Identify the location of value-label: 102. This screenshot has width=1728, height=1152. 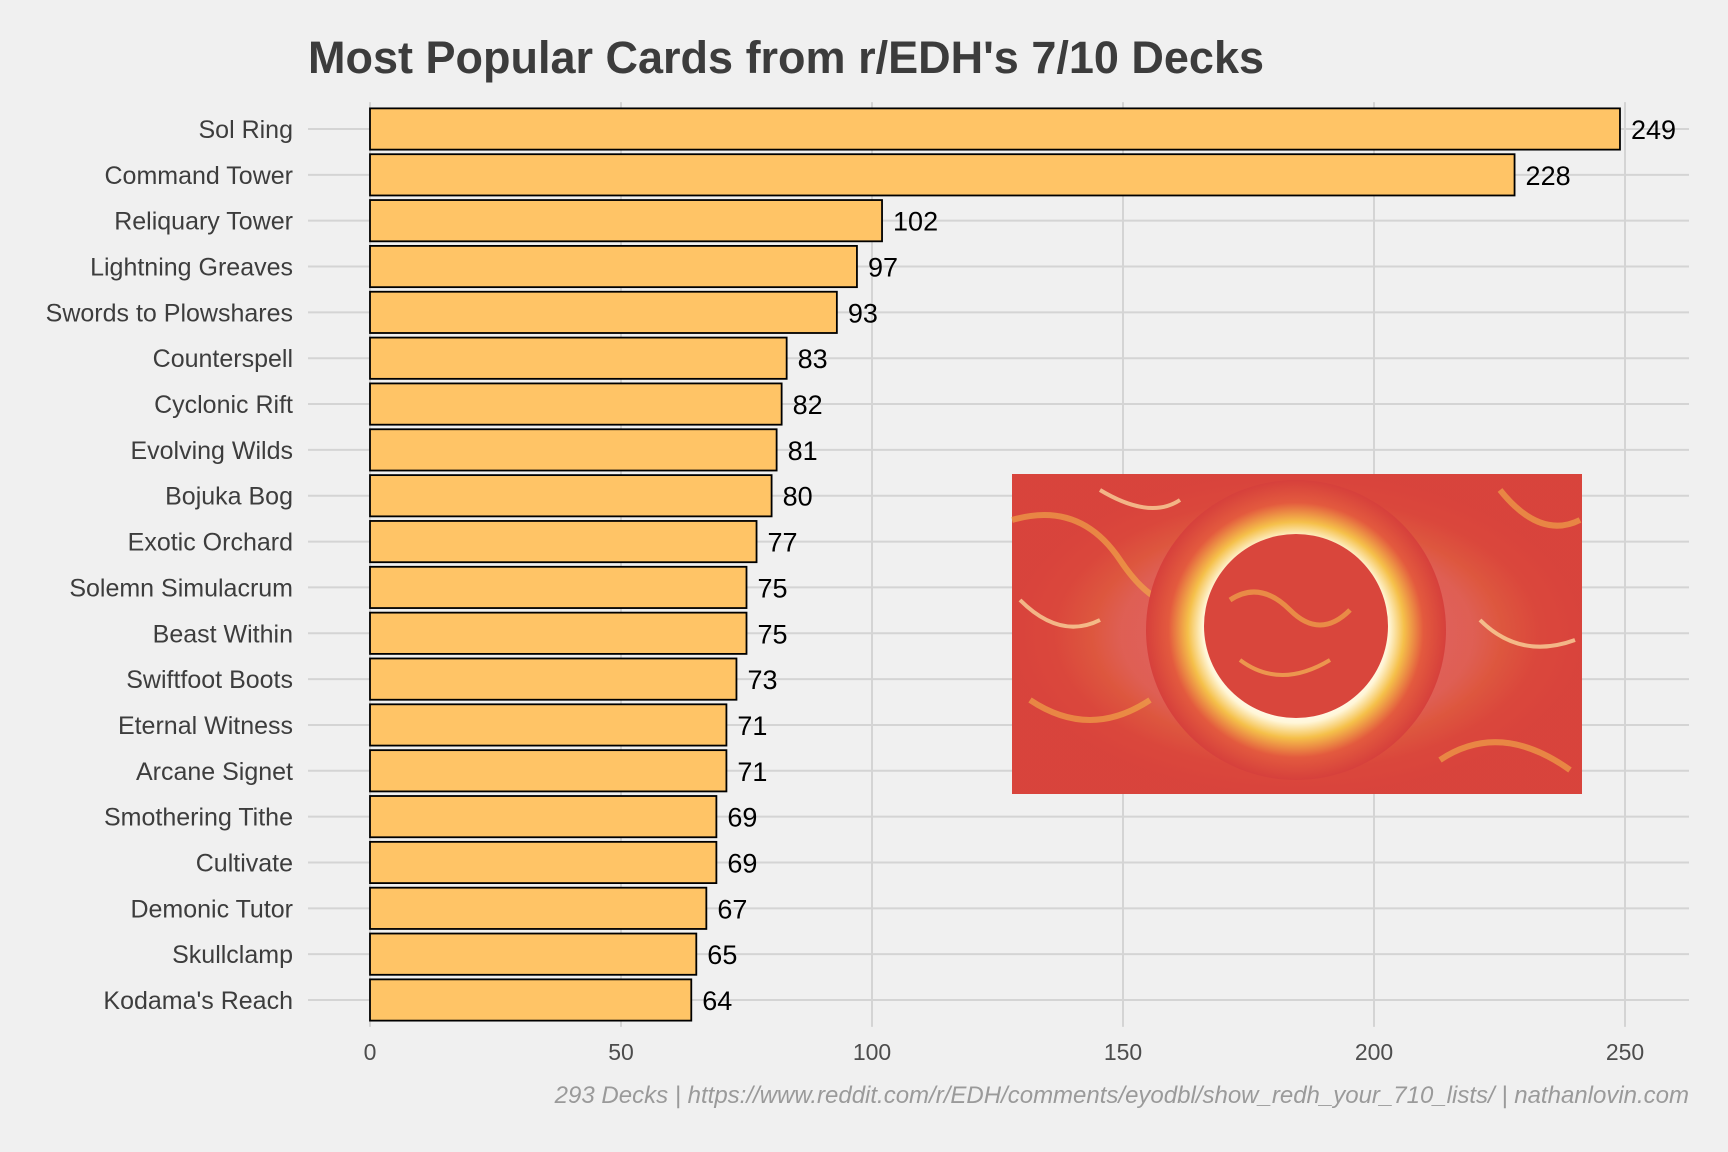
(915, 222).